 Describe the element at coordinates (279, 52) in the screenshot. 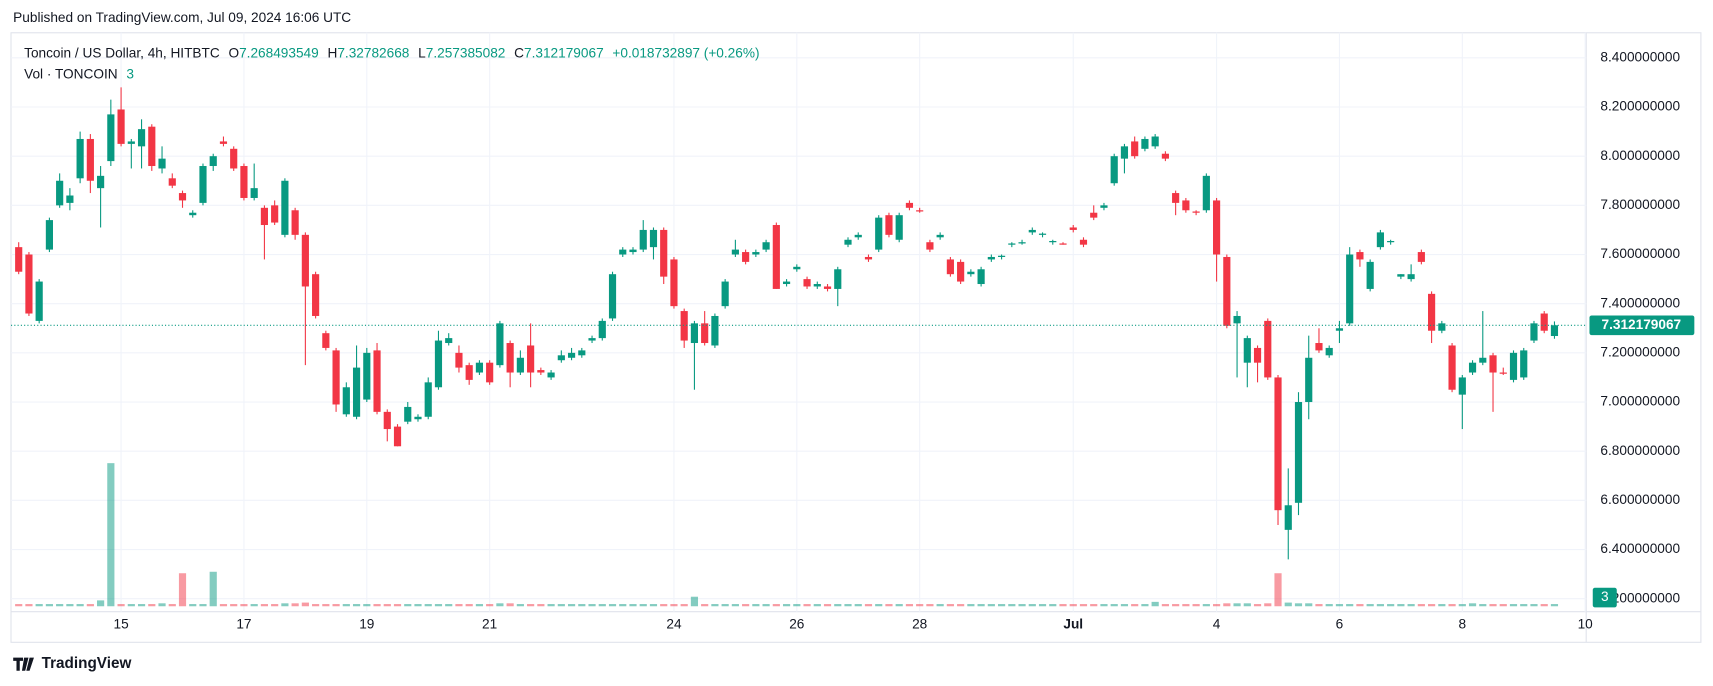

I see `ohlc-value: 7.268493549` at that location.